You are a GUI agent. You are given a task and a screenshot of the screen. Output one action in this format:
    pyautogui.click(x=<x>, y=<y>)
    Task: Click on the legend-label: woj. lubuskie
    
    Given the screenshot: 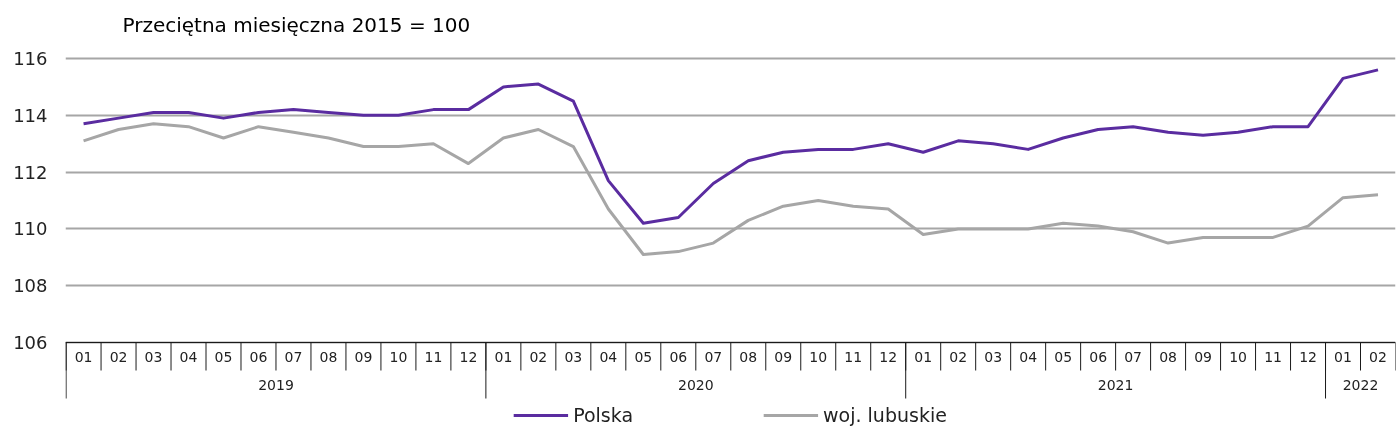 What is the action you would take?
    pyautogui.click(x=885, y=415)
    